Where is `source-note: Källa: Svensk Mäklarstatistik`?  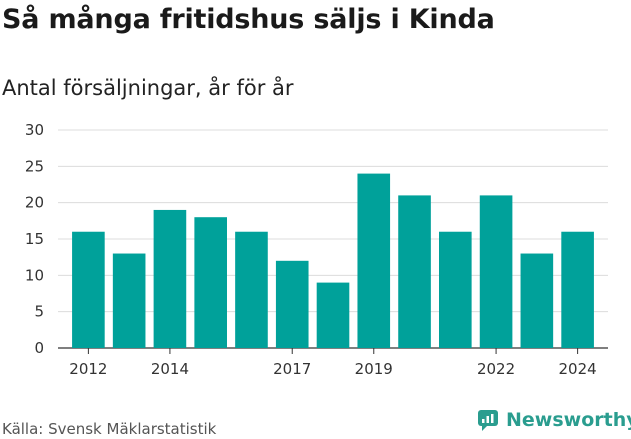
source-note: Källa: Svensk Mäklarstatistik is located at coordinates (109, 429).